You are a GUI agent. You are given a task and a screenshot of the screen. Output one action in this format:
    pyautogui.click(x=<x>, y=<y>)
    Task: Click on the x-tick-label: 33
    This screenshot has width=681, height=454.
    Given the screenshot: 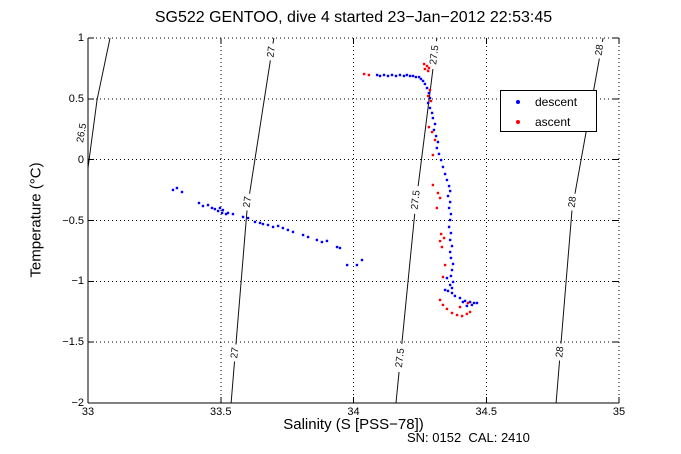 What is the action you would take?
    pyautogui.click(x=88, y=412)
    